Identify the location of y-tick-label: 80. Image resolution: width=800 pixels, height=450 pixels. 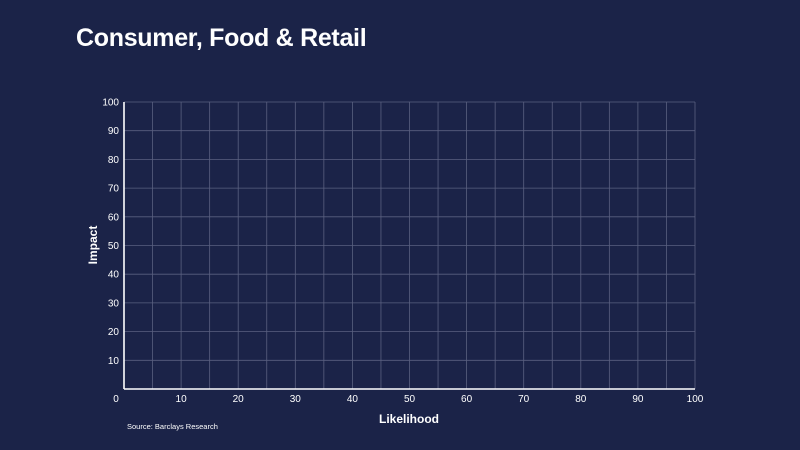
(114, 160).